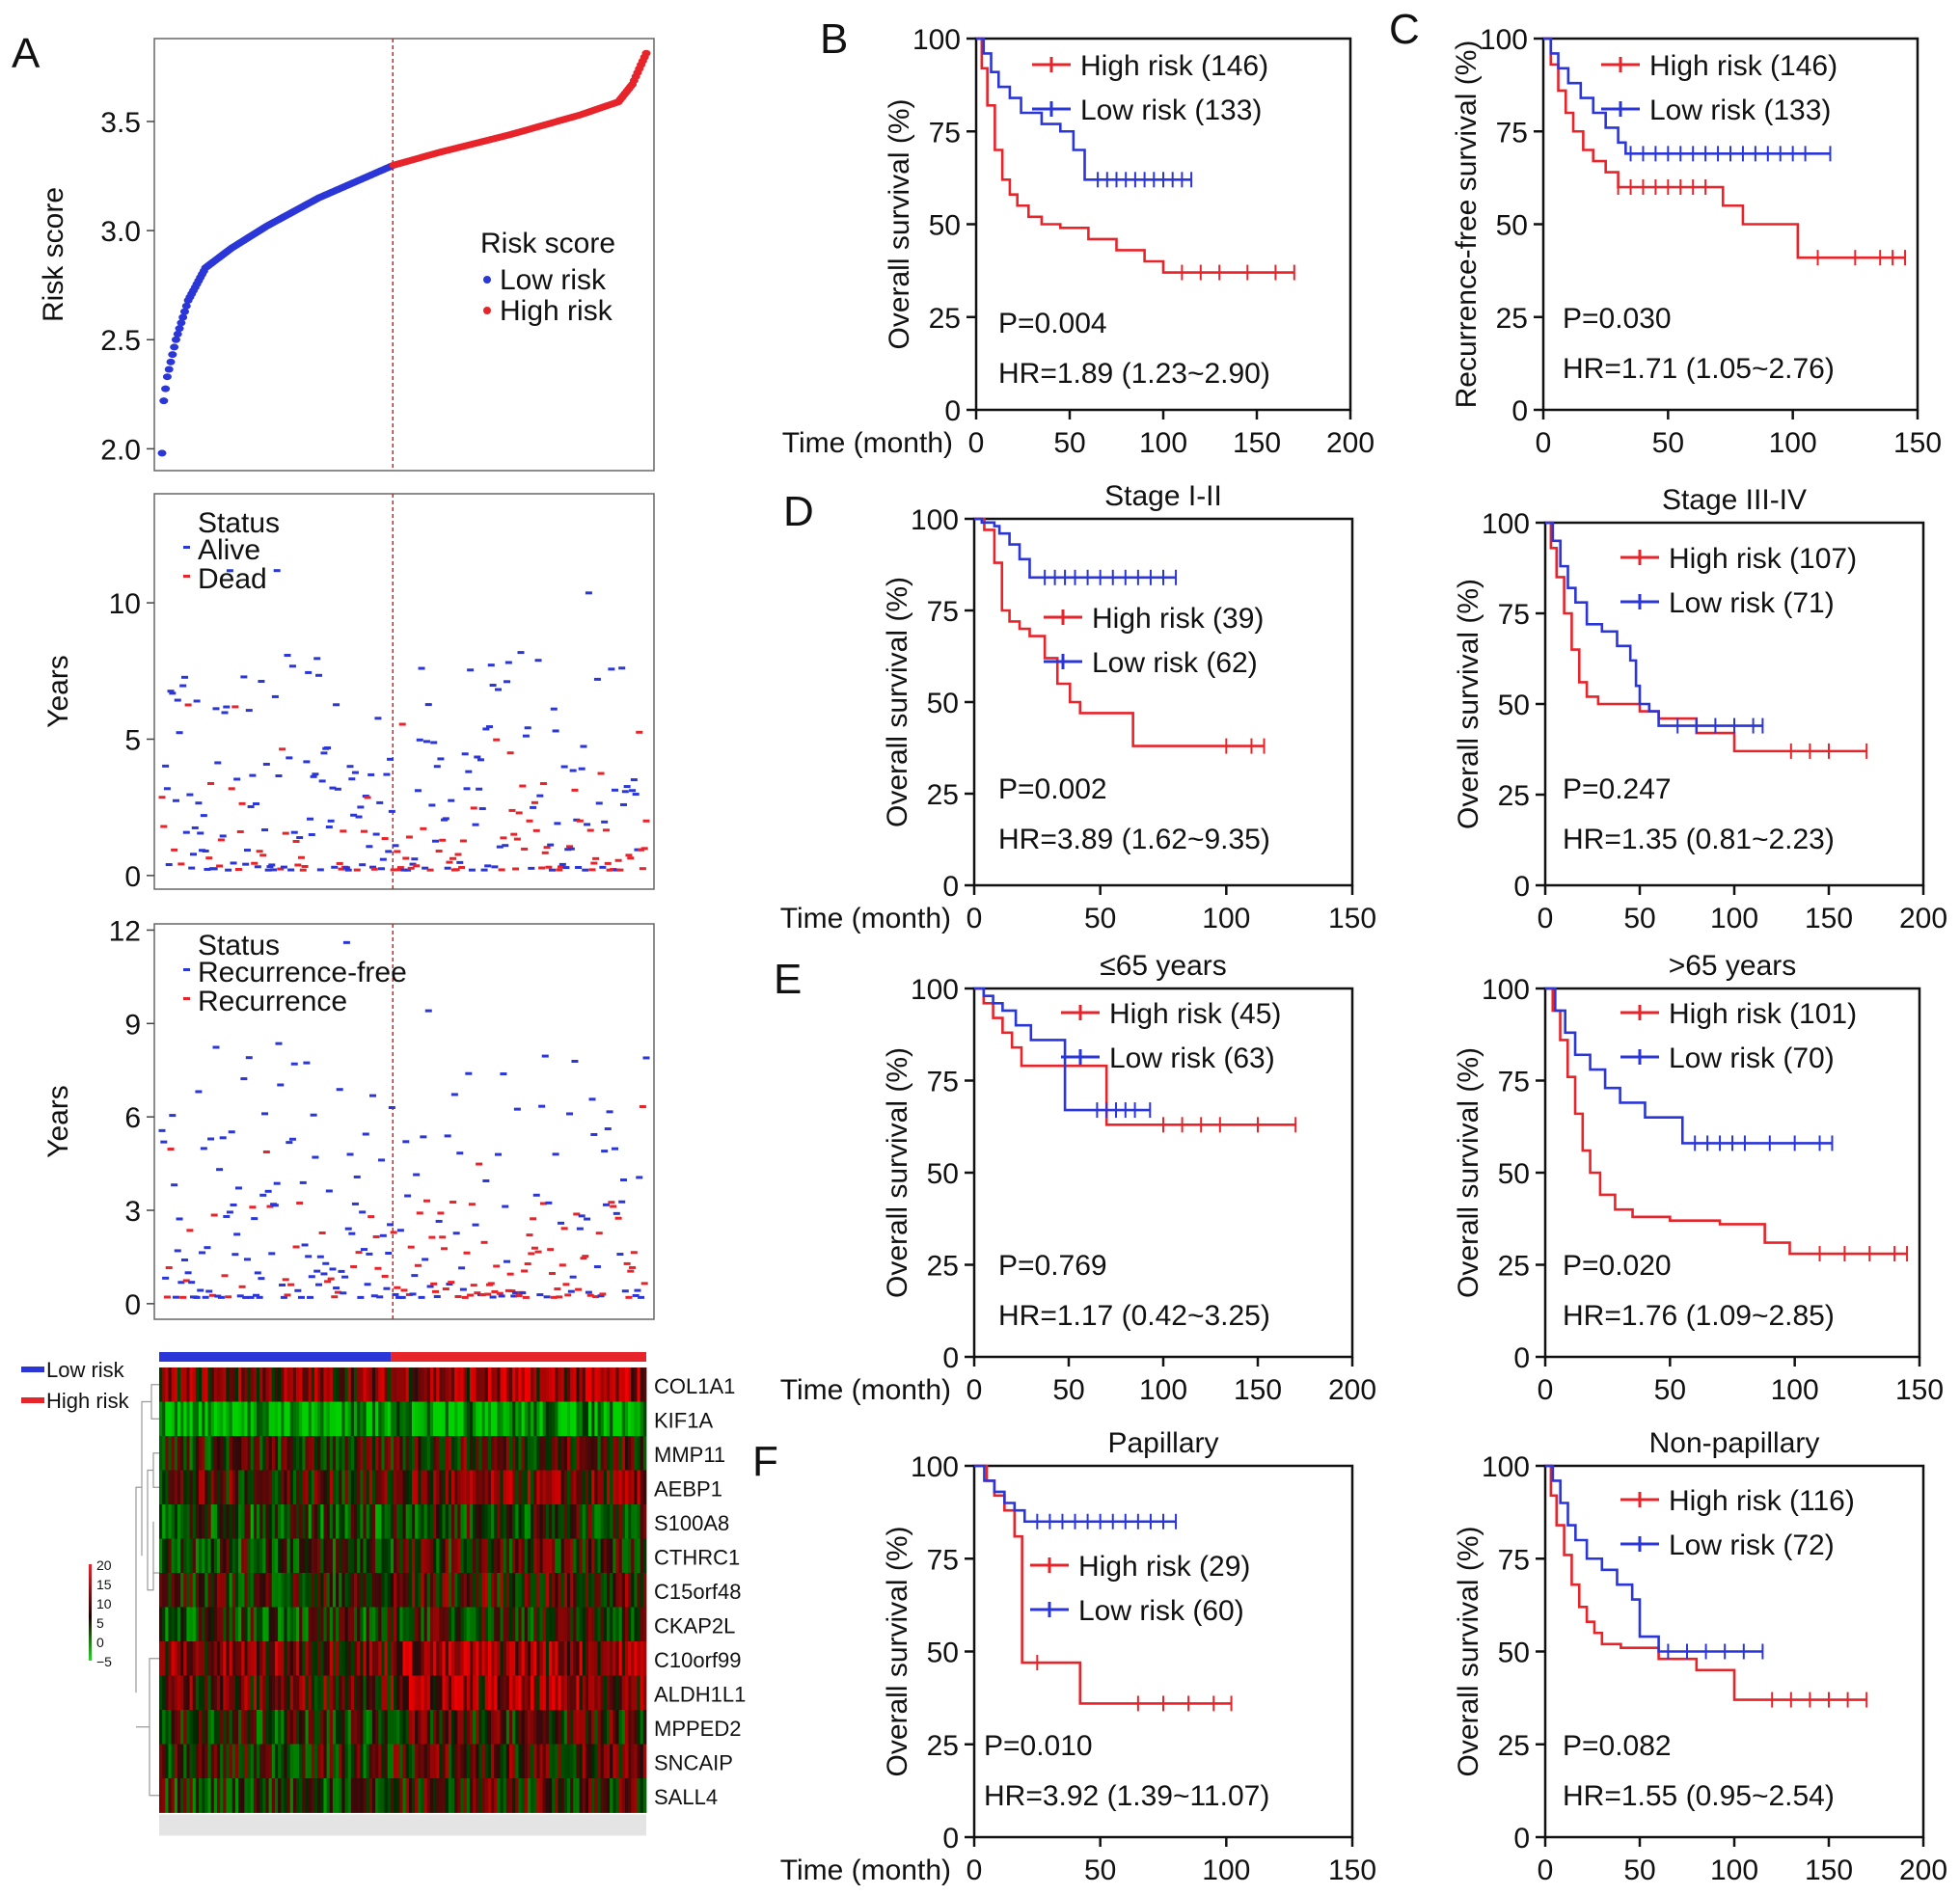  Describe the element at coordinates (1075, 1494) in the screenshot. I see `km-curve-low-risk` at that location.